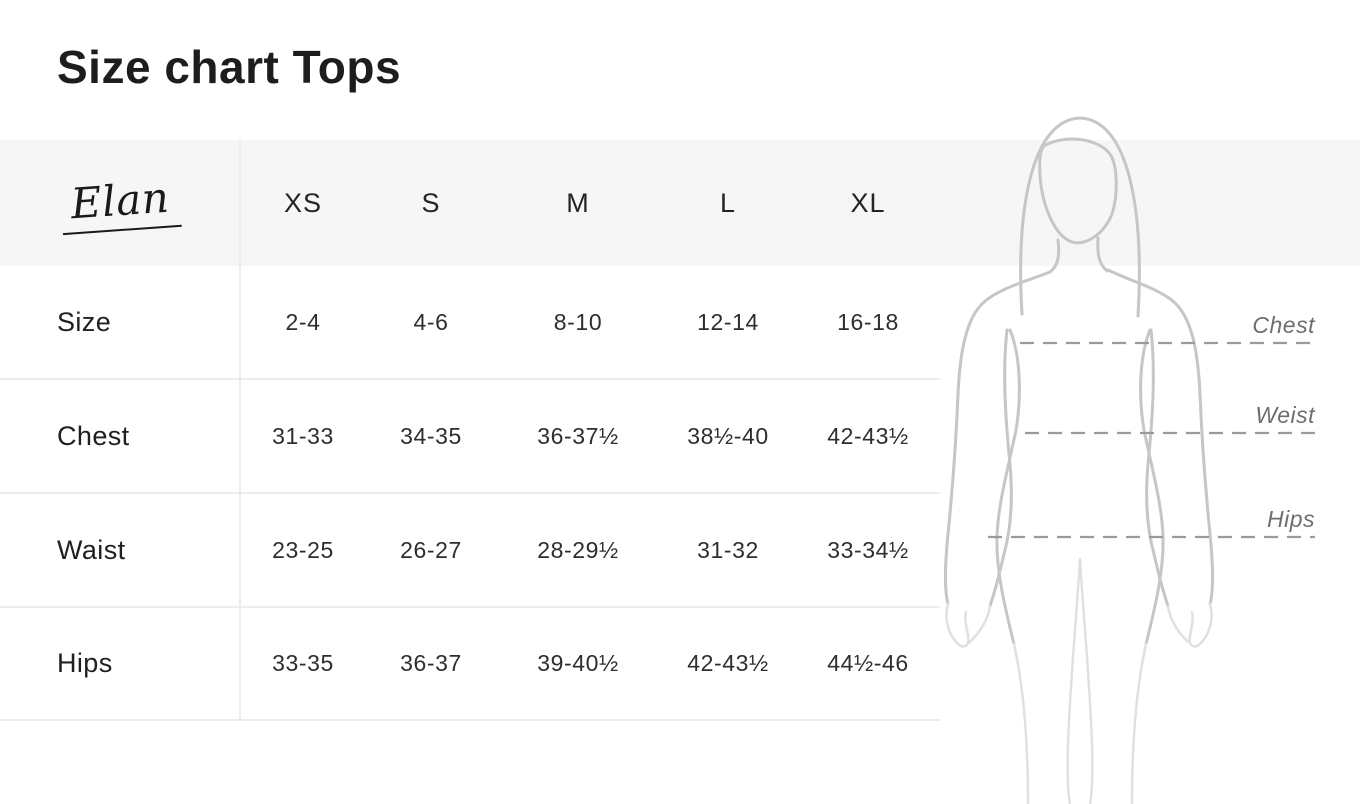 The image size is (1360, 804). What do you see at coordinates (470, 323) in the screenshot?
I see `table-row-size: Size 2-4 4-6 8-10 12-14 16-18` at bounding box center [470, 323].